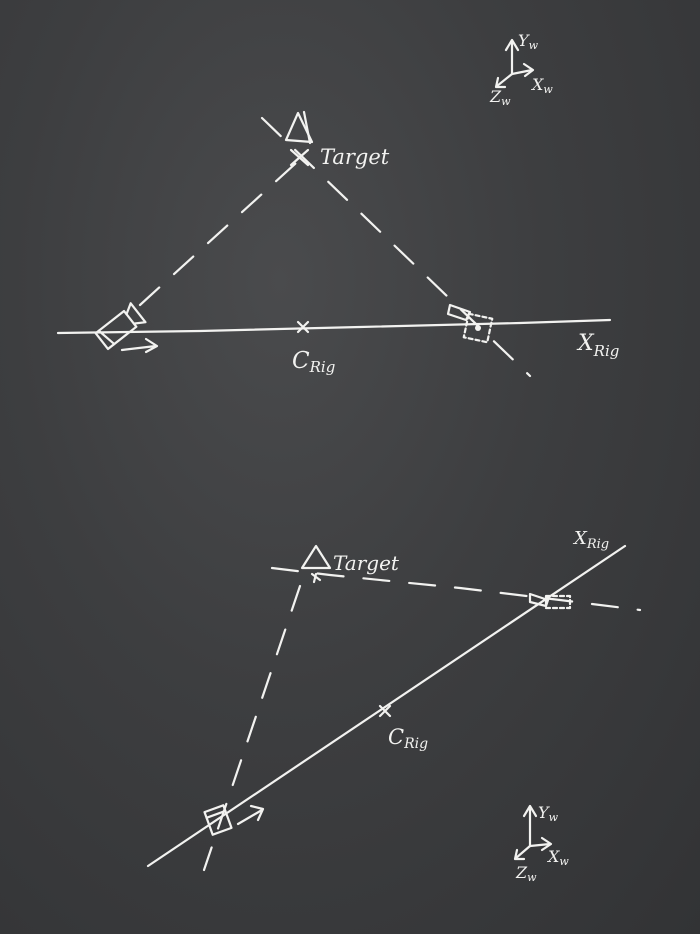 The height and width of the screenshot is (934, 700). Describe the element at coordinates (299, 138) in the screenshot. I see `top-target-marker` at that location.